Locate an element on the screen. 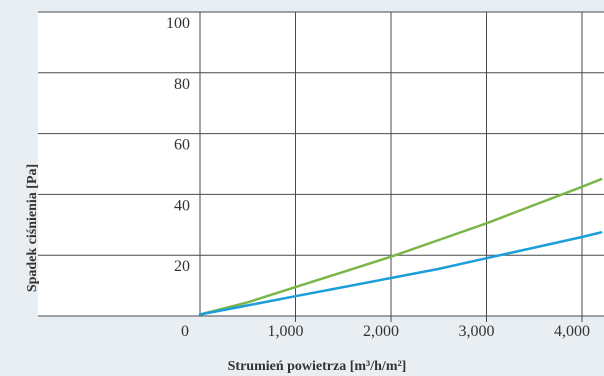 The width and height of the screenshot is (604, 376). y-tick-label: 80 is located at coordinates (182, 84).